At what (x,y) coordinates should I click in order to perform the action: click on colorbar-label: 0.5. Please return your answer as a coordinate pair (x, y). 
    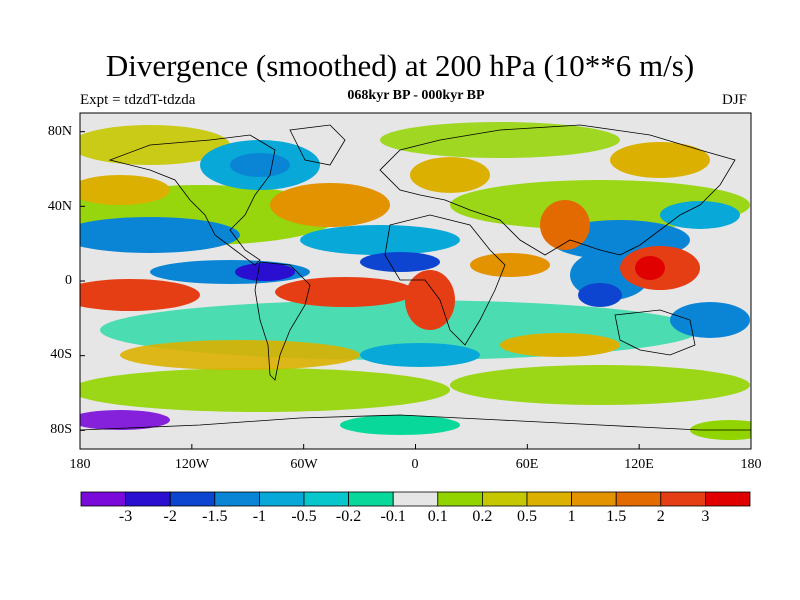
    Looking at the image, I should click on (527, 516).